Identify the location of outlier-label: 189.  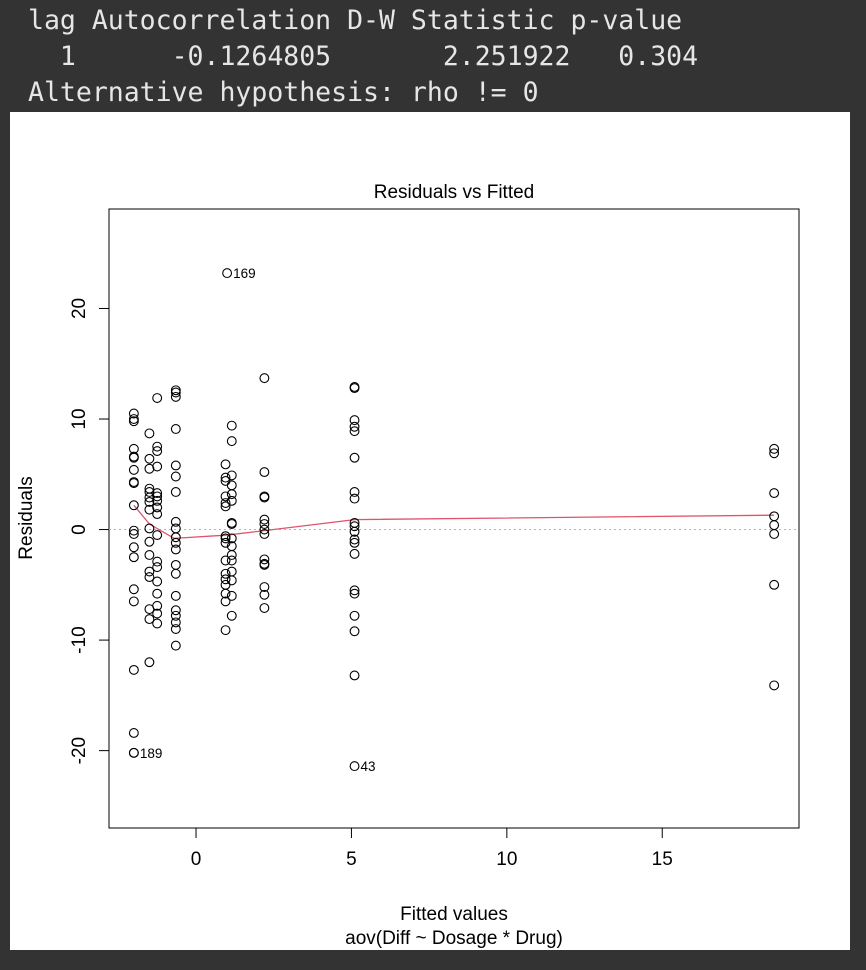
(151, 753).